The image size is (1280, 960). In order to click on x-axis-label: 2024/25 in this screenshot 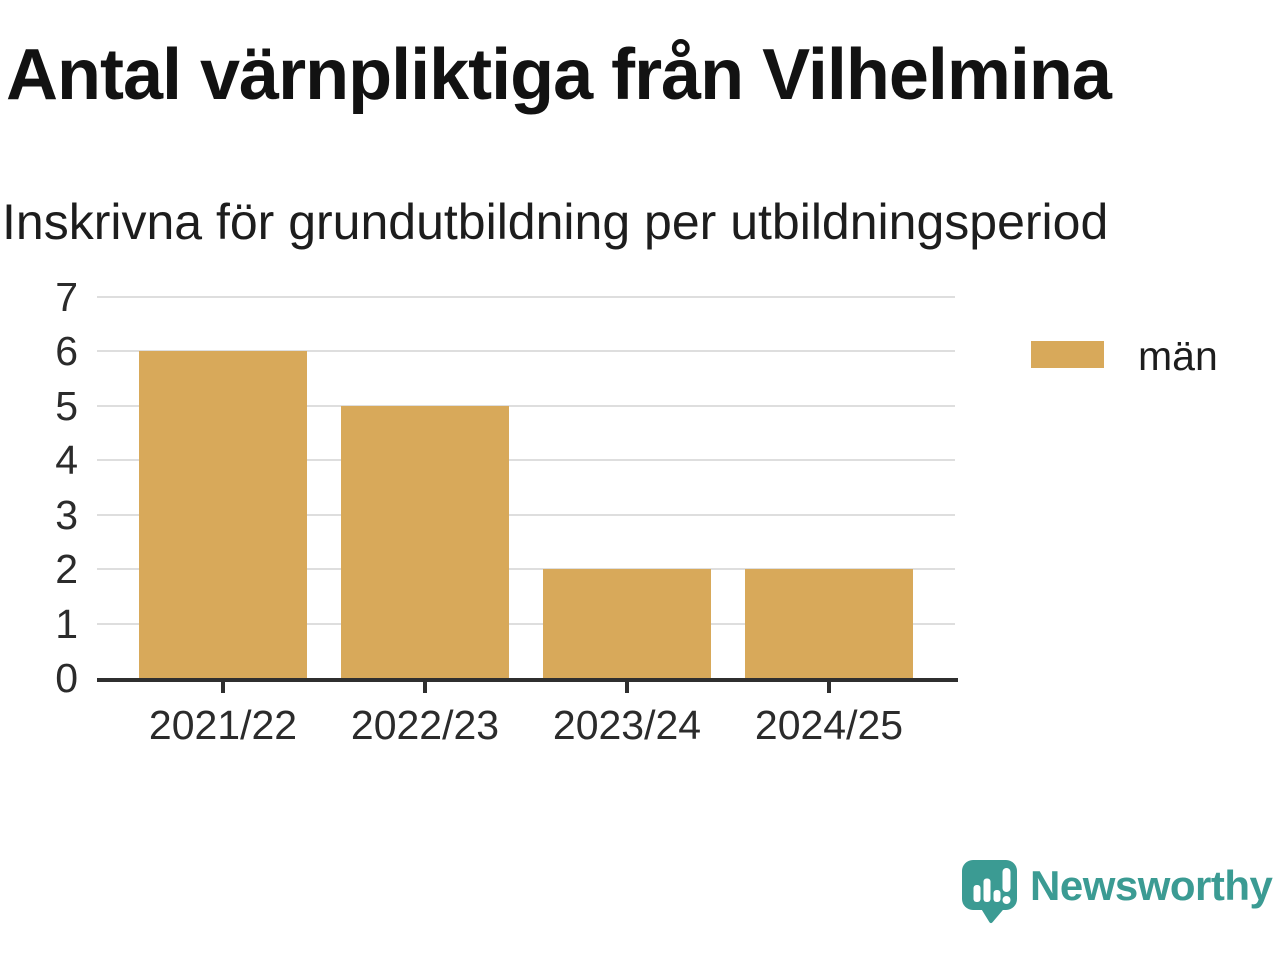, I will do `click(829, 725)`.